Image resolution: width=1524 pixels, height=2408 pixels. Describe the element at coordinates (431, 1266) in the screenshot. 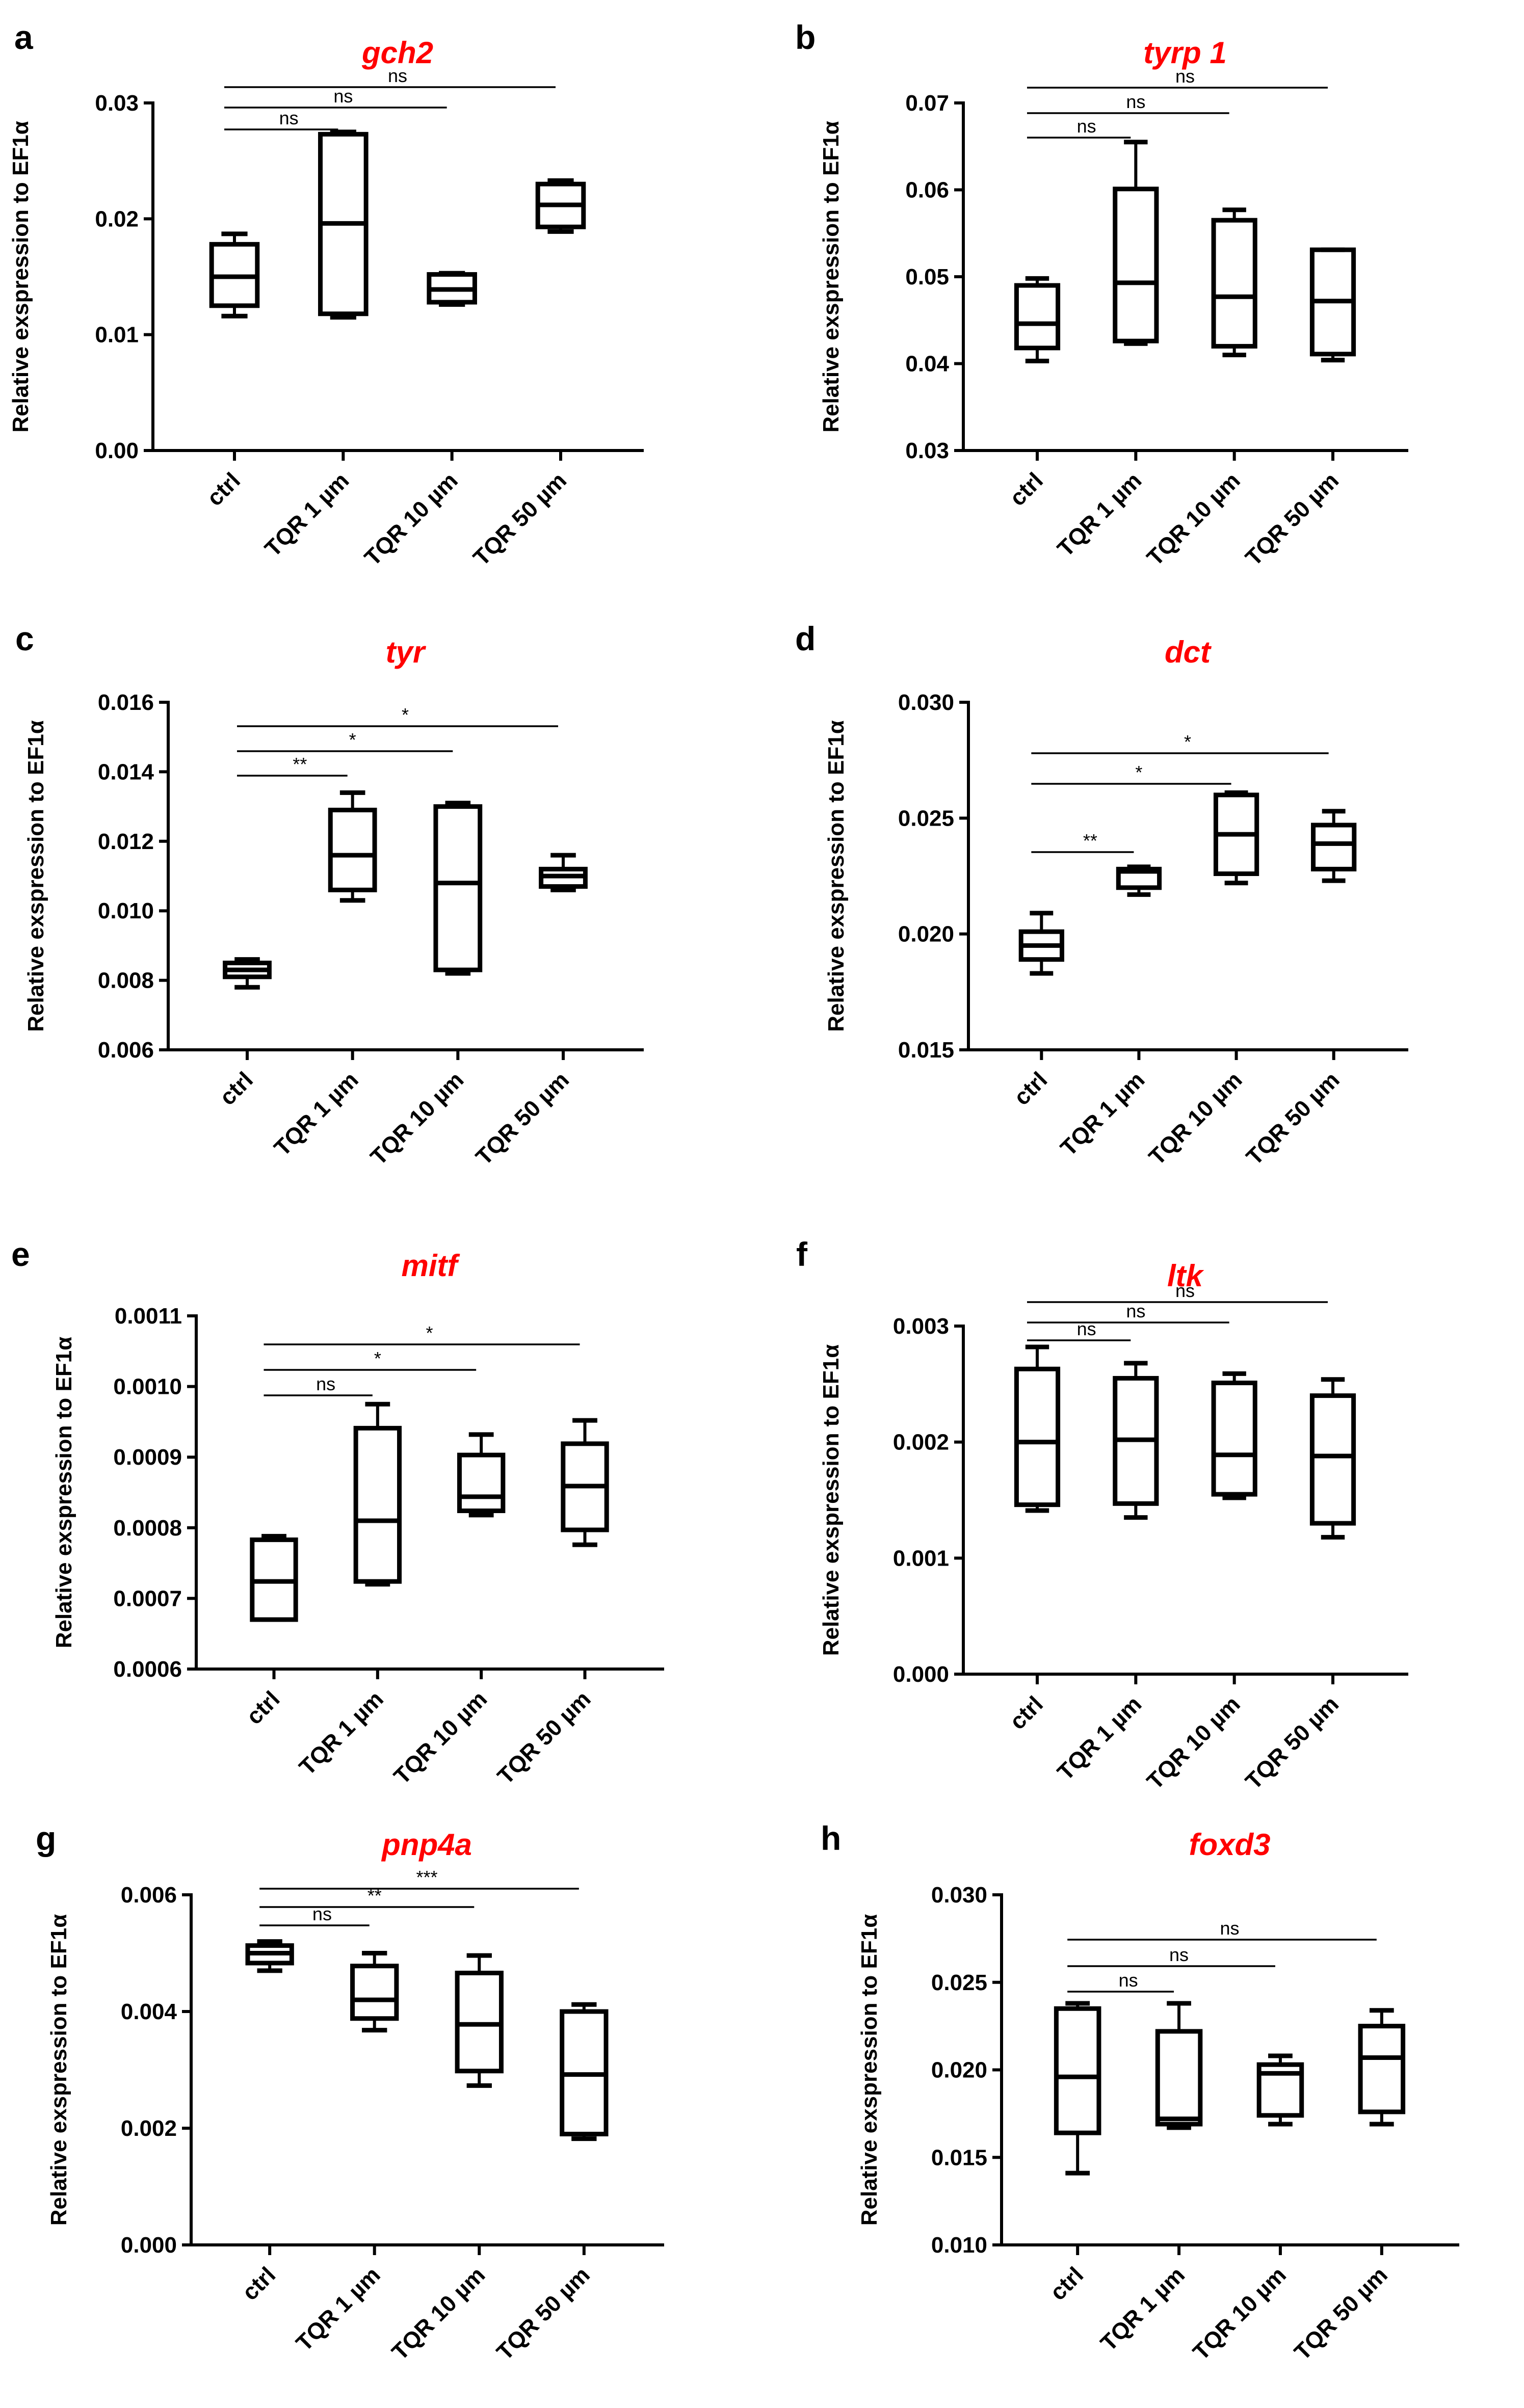

I see `chart-title: mitf` at that location.